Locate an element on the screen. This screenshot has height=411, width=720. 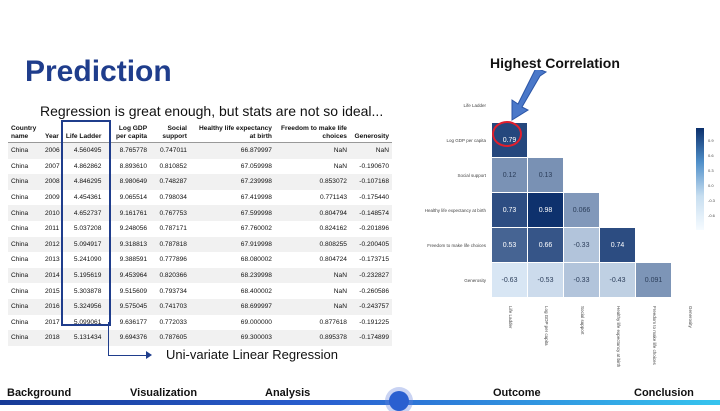
heatmap-cell: 0.74 is located at coordinates (618, 245).